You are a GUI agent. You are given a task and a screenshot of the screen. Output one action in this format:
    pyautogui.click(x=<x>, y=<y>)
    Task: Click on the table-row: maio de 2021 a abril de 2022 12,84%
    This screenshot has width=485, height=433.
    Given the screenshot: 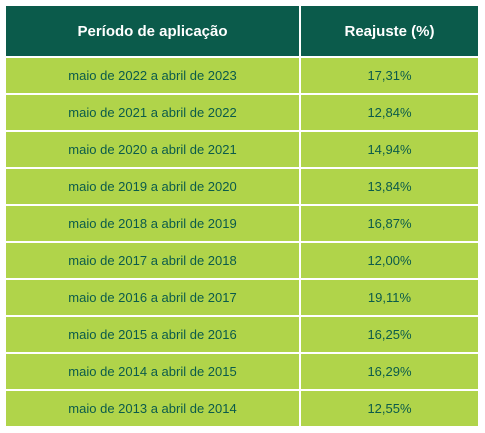 What is the action you would take?
    pyautogui.click(x=242, y=112)
    